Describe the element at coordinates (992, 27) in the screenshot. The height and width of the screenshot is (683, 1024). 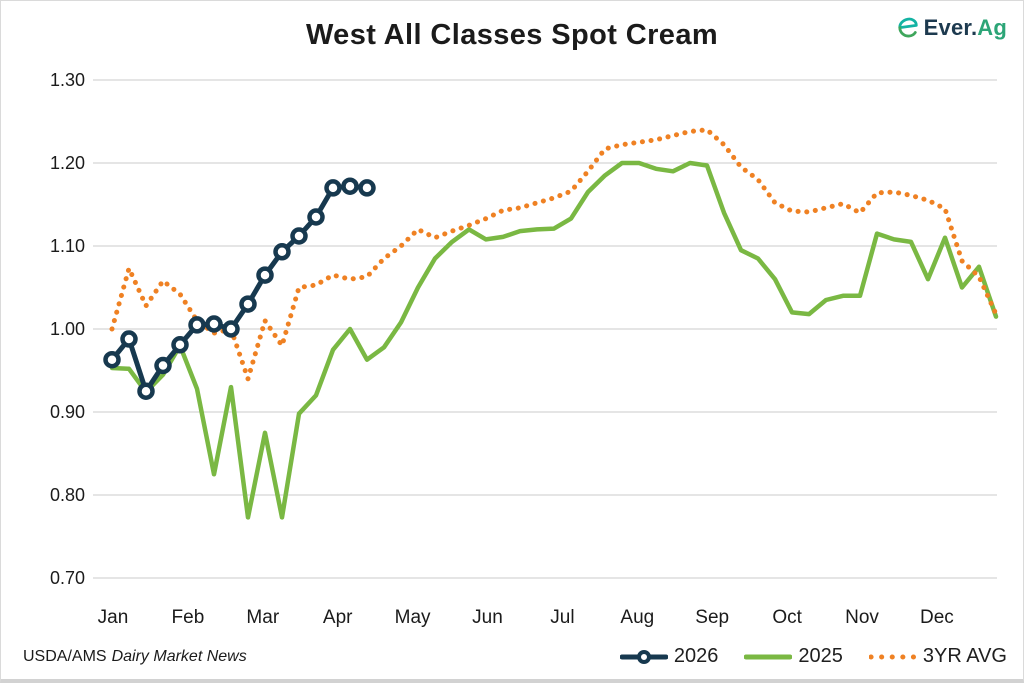
I see `logo-text-ag: Ag` at that location.